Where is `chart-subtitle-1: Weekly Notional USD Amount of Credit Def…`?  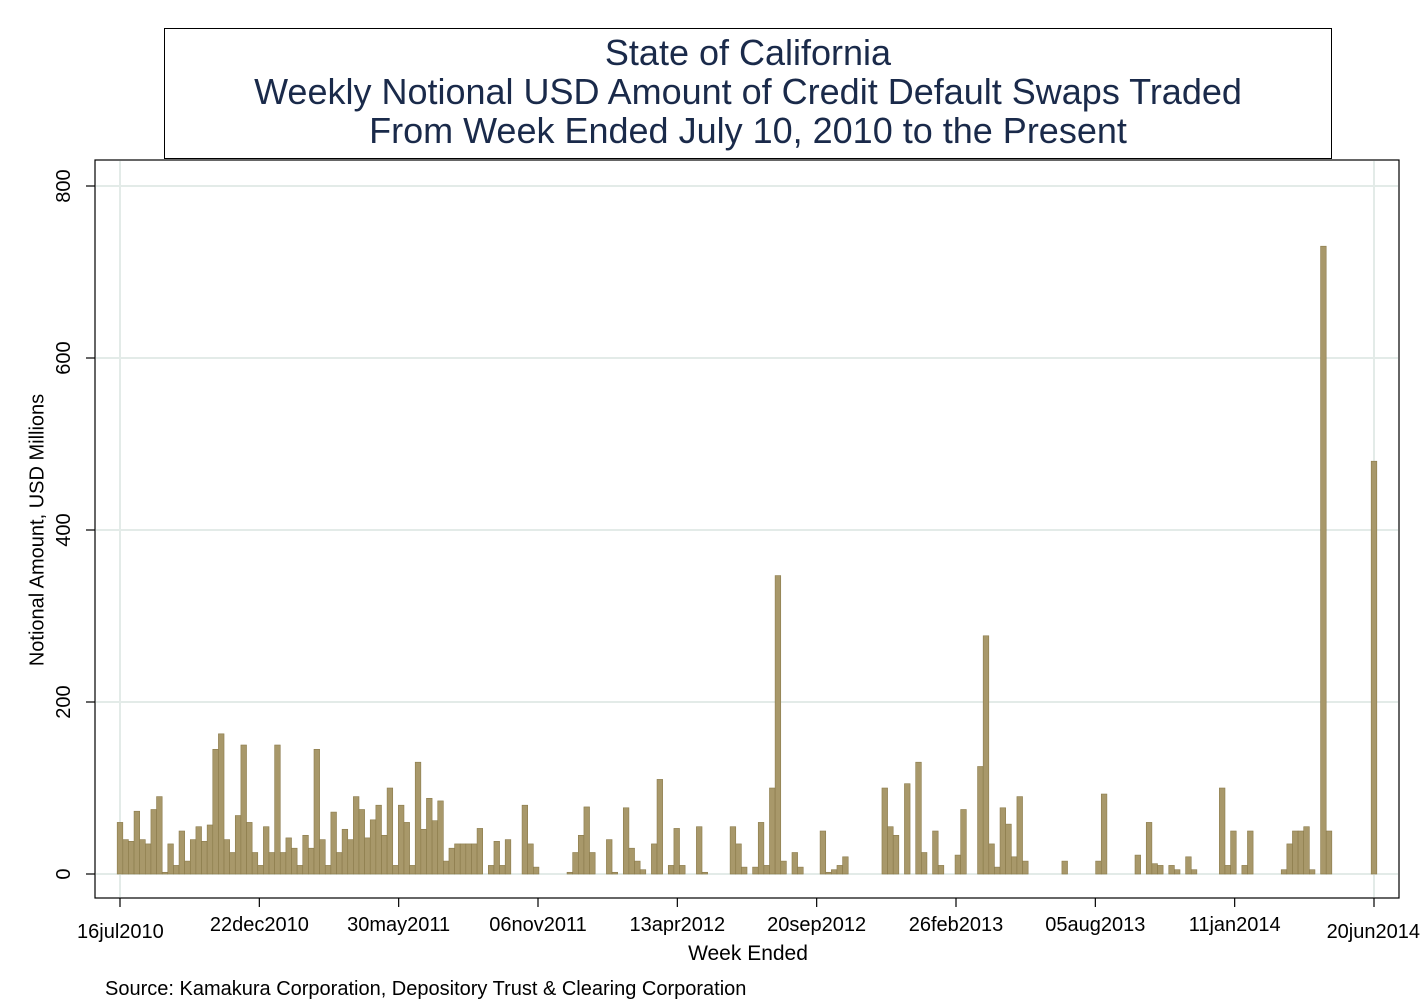 chart-subtitle-1: Weekly Notional USD Amount of Credit Def… is located at coordinates (748, 91).